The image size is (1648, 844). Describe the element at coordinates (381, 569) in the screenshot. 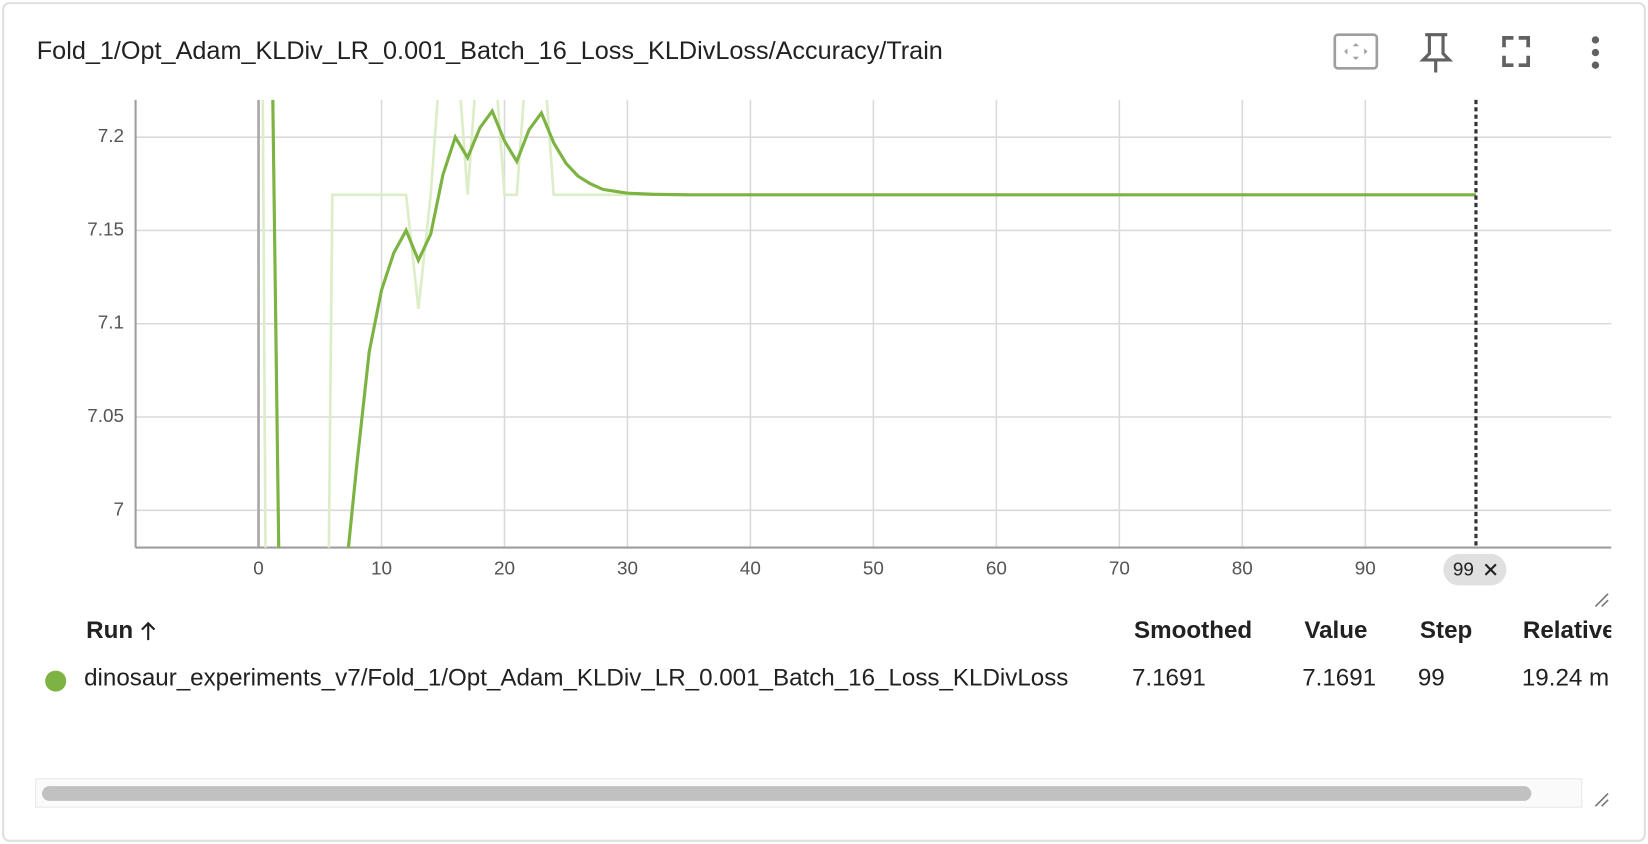

I see `x-tick-label: 10` at that location.